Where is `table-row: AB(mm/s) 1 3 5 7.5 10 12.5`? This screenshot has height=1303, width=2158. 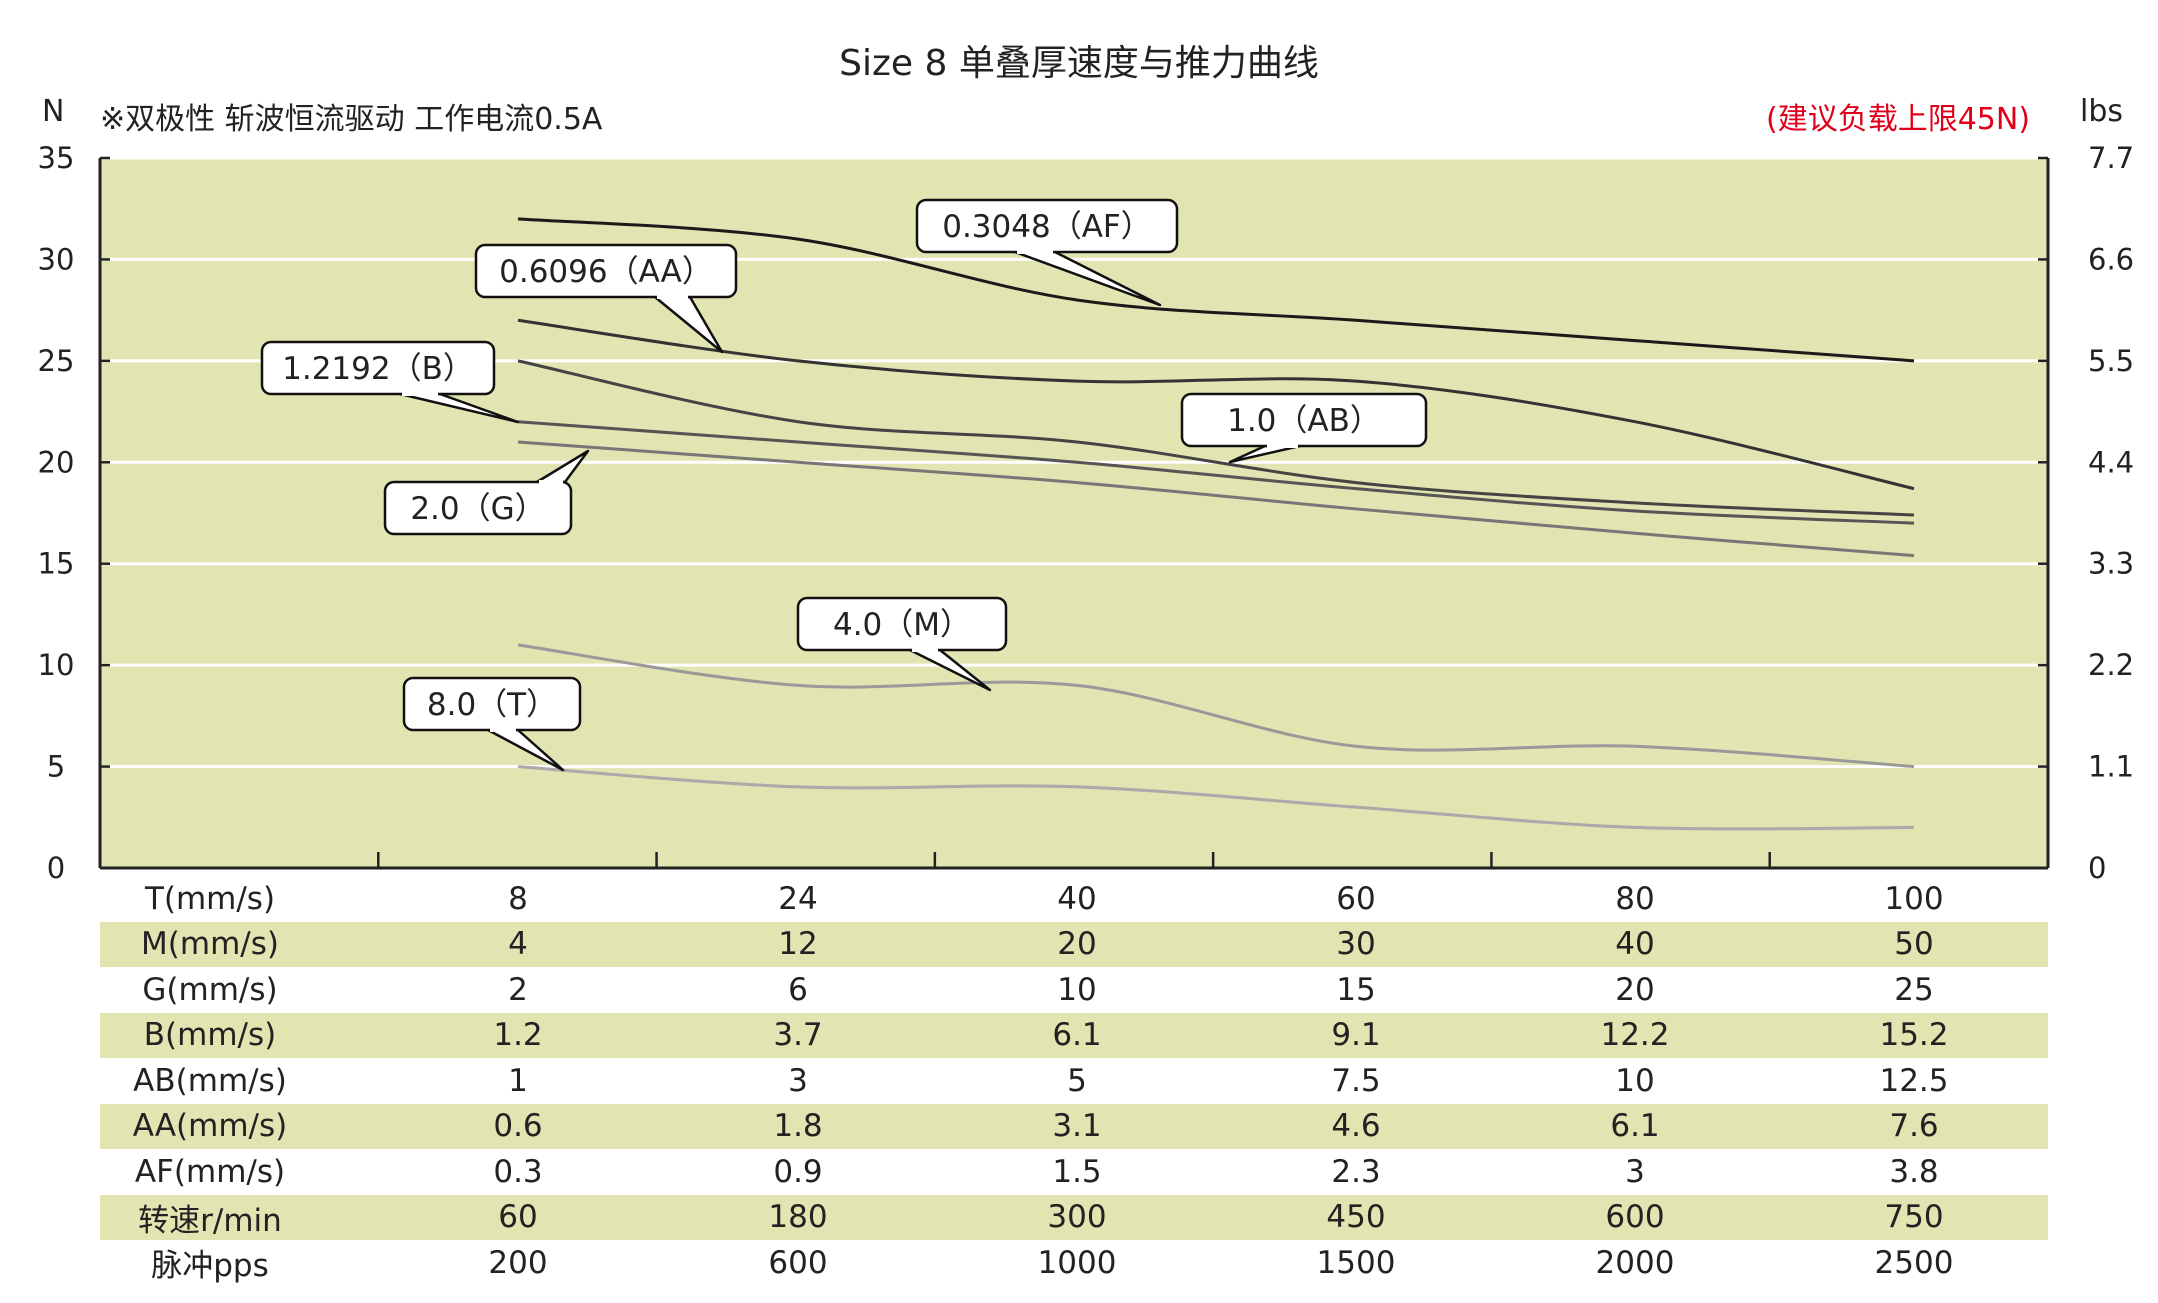 table-row: AB(mm/s) 1 3 5 7.5 10 12.5 is located at coordinates (1074, 1081).